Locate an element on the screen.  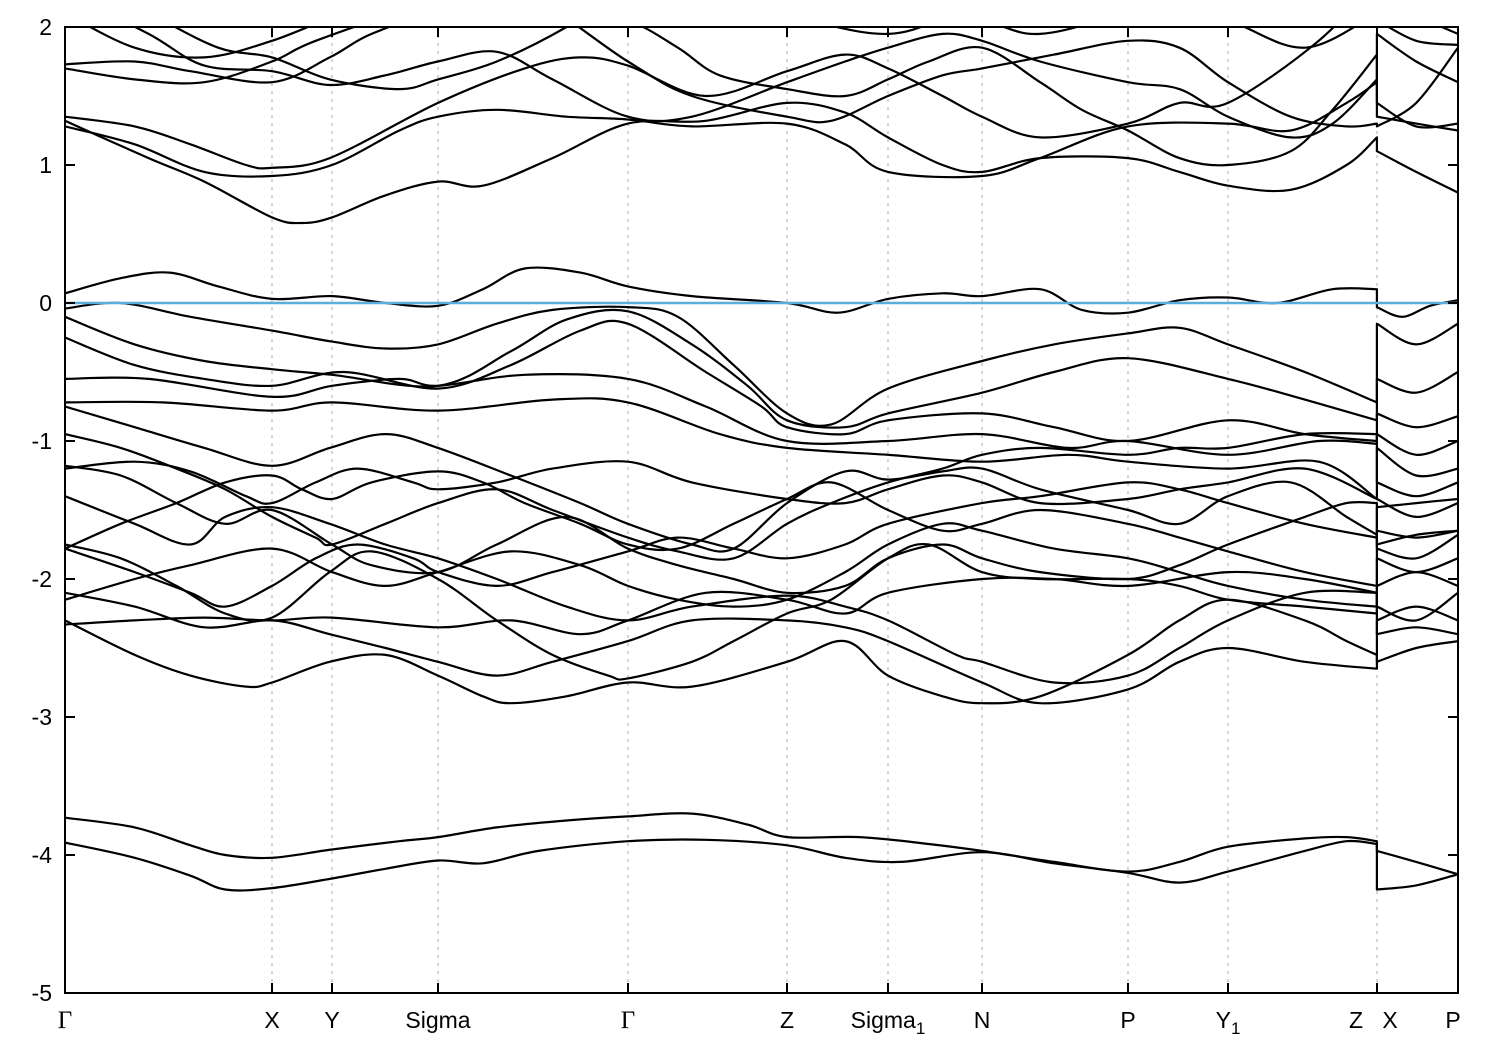
y-tick-label: 2 is located at coordinates (45, 27).